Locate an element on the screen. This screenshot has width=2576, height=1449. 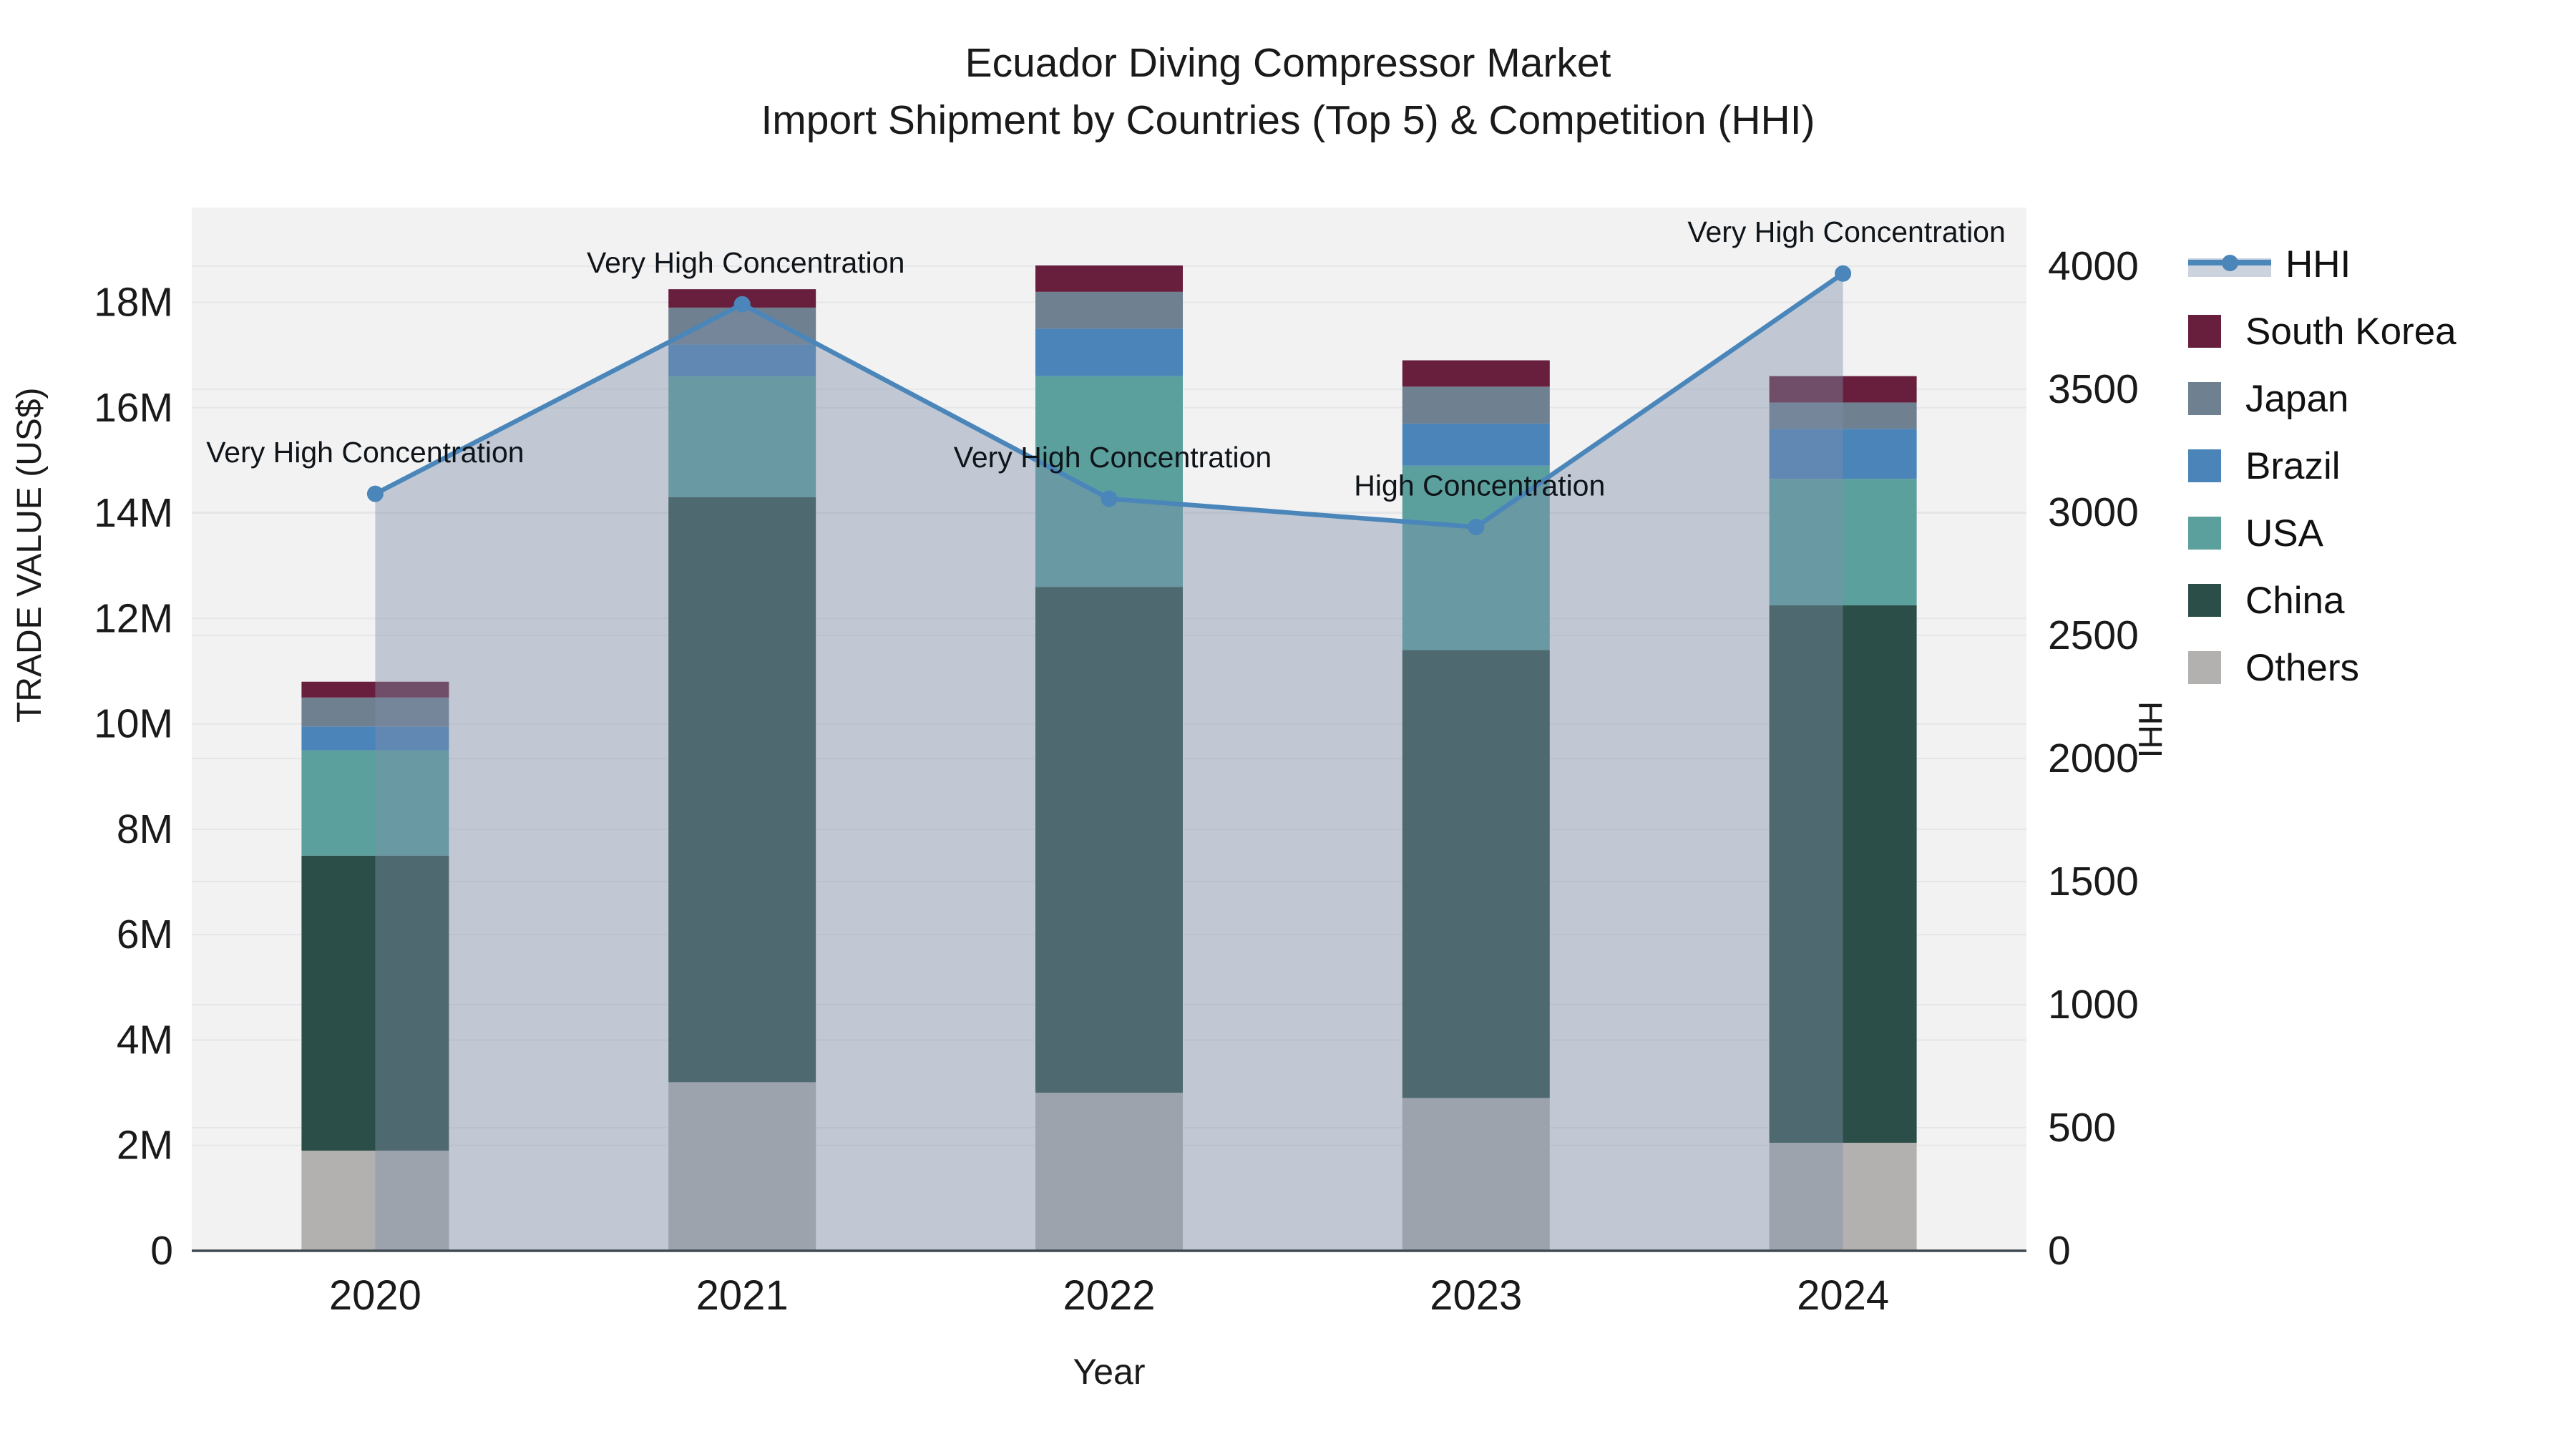
right-axis-tick-label: 3000 is located at coordinates (2093, 512).